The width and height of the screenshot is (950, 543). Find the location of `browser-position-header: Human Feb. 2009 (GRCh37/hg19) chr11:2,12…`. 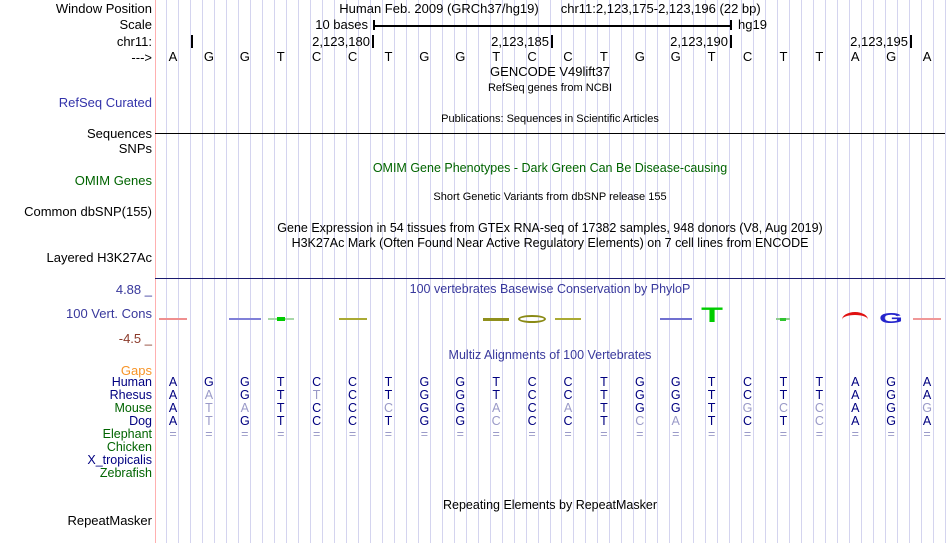

browser-position-header: Human Feb. 2009 (GRCh37/hg19) chr11:2,12… is located at coordinates (550, 8).